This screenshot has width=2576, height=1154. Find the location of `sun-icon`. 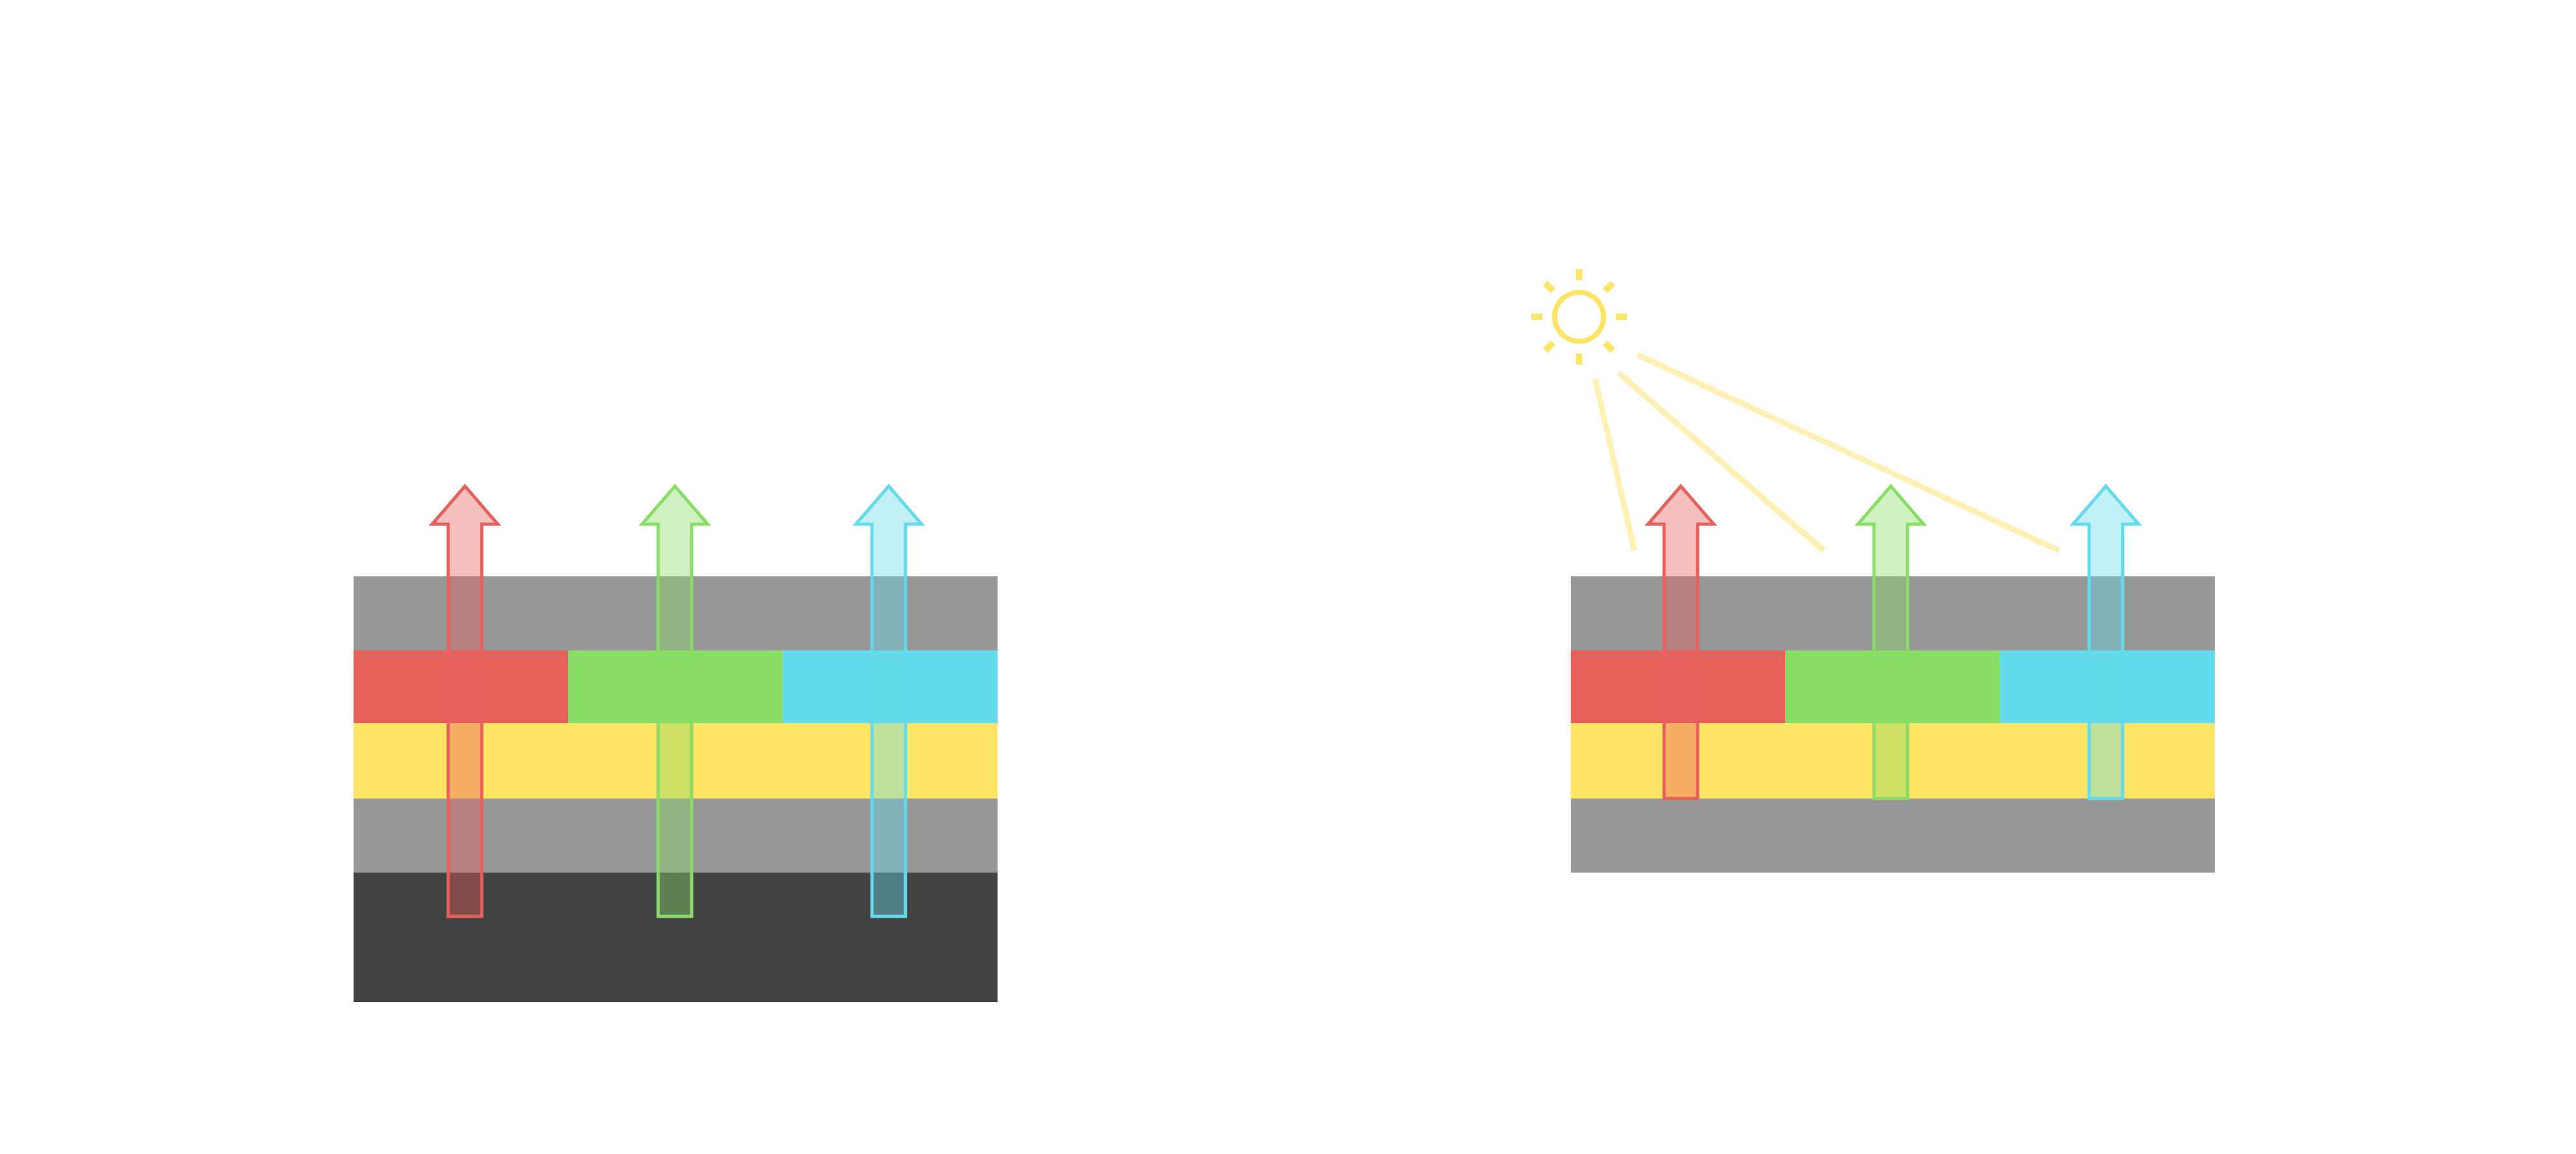

sun-icon is located at coordinates (1579, 316).